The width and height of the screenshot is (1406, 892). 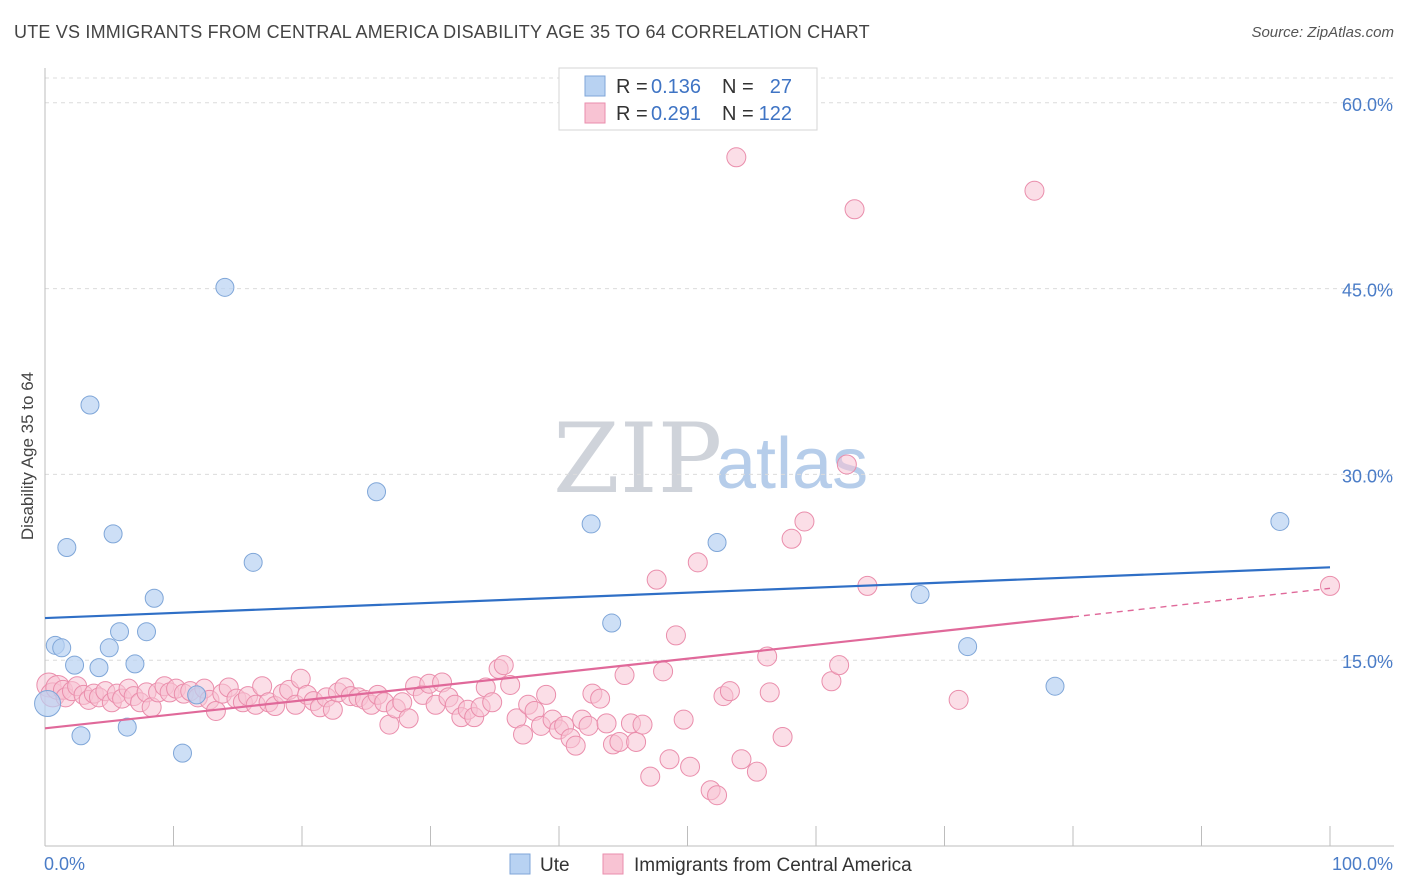 I want to click on bottom-legend-swatch-imm, so click(x=613, y=864).